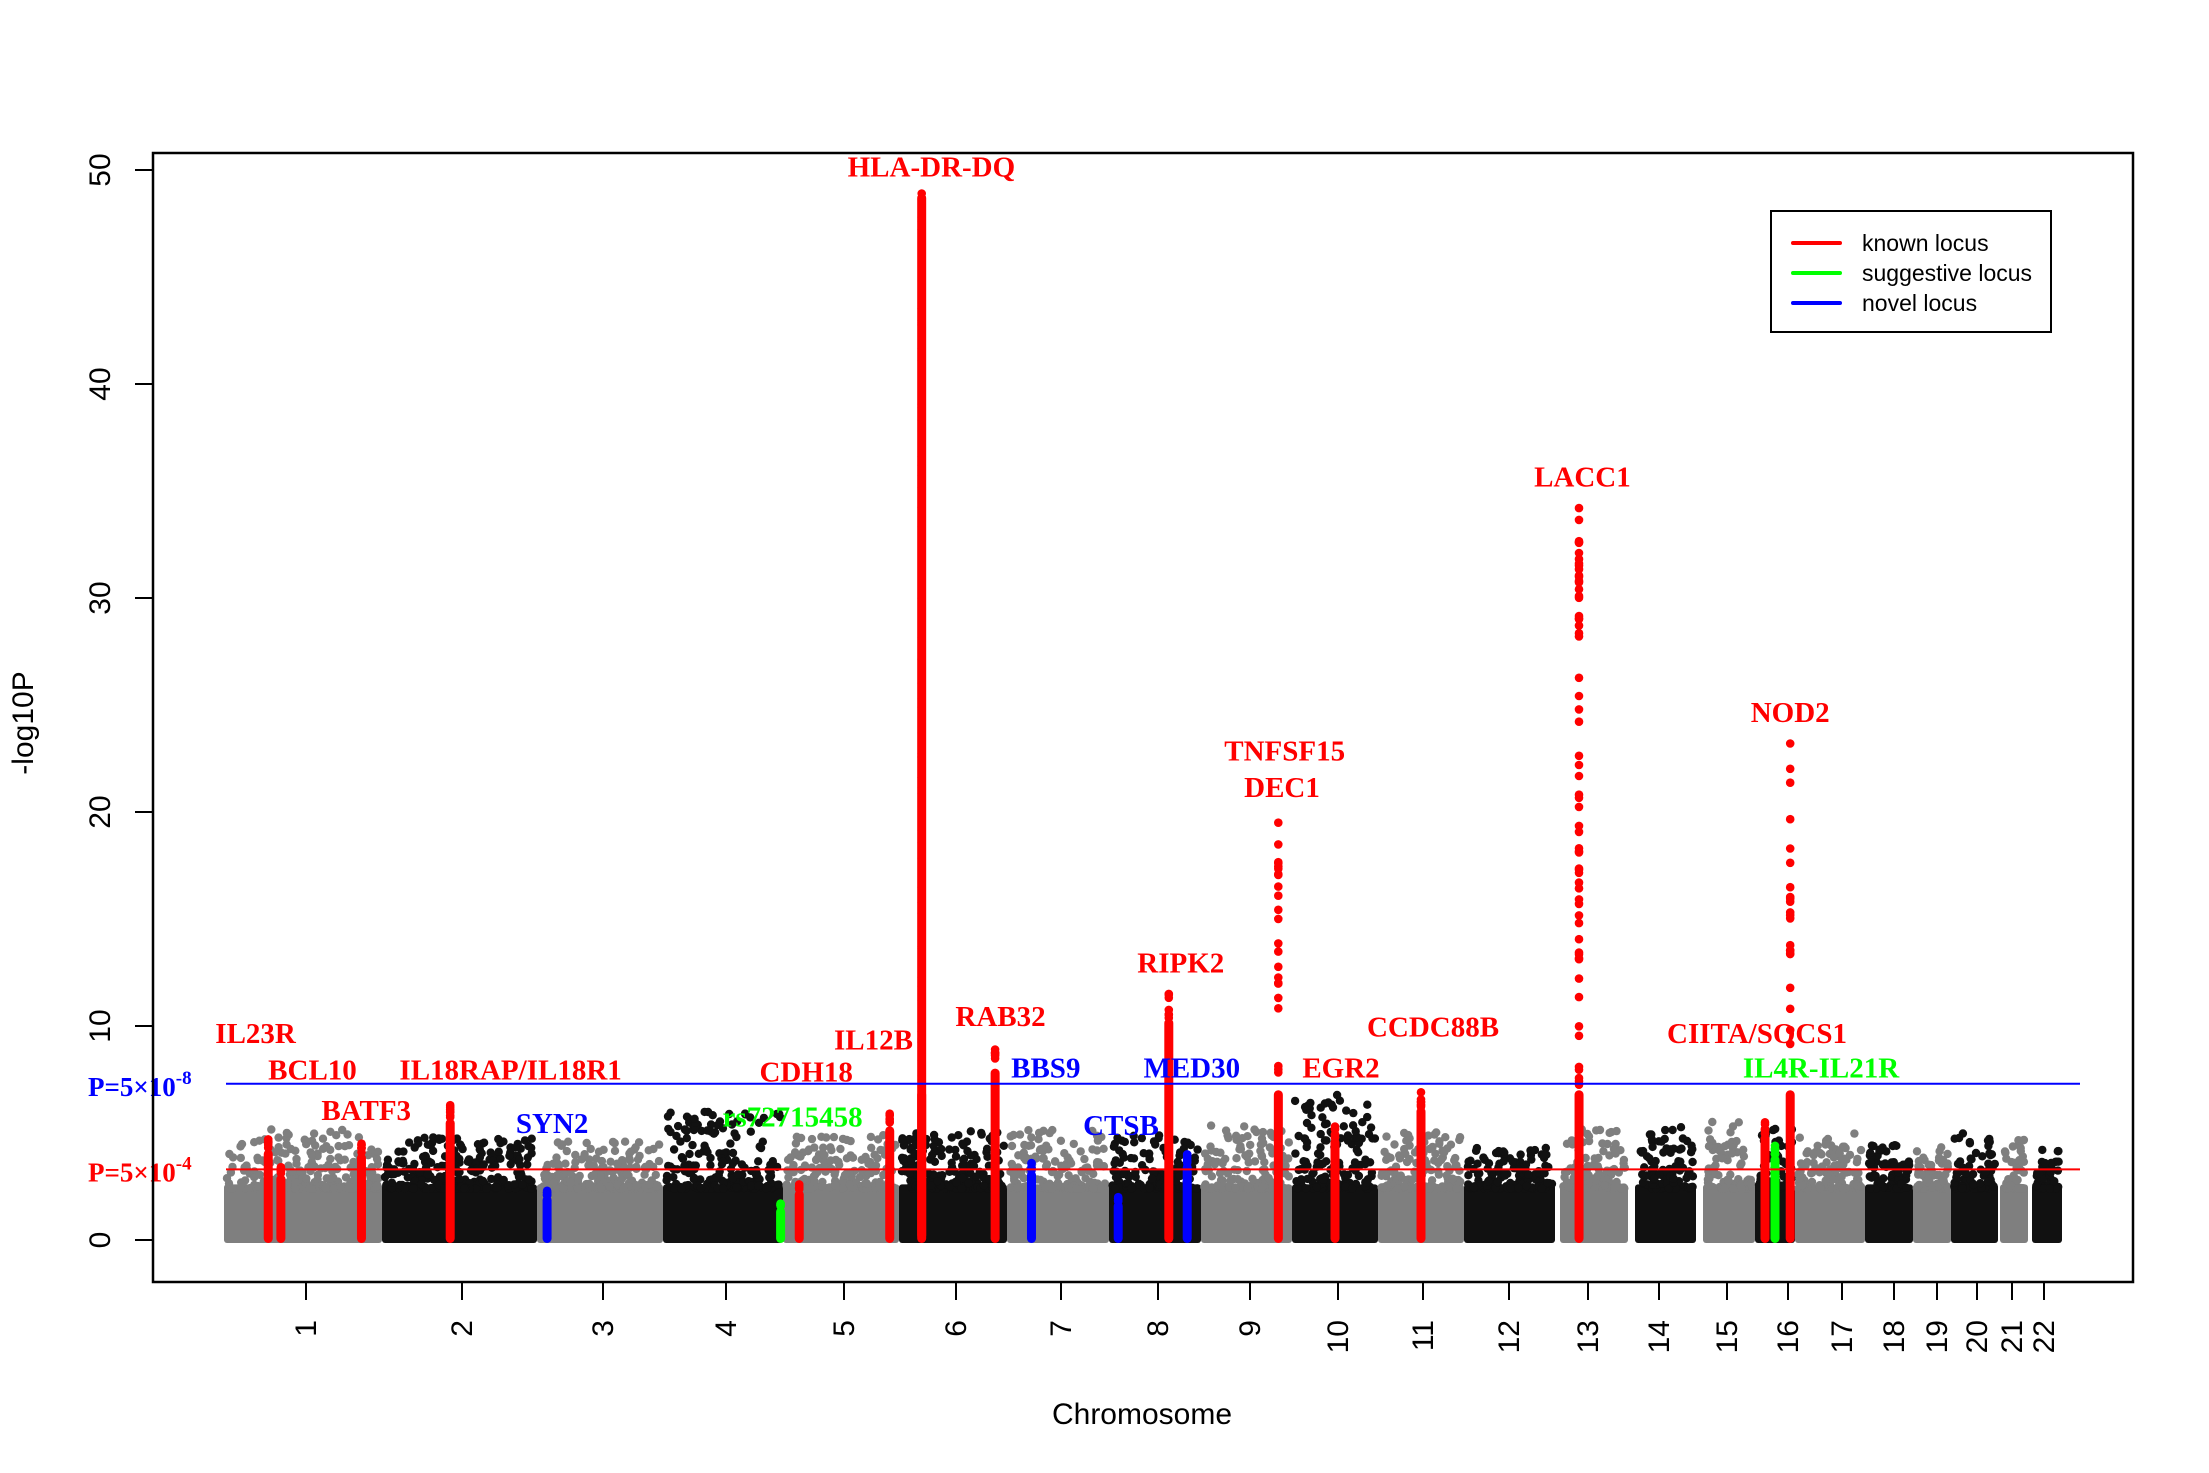 This screenshot has width=2209, height=1473. What do you see at coordinates (100, 1240) in the screenshot?
I see `y-tick-label: 0` at bounding box center [100, 1240].